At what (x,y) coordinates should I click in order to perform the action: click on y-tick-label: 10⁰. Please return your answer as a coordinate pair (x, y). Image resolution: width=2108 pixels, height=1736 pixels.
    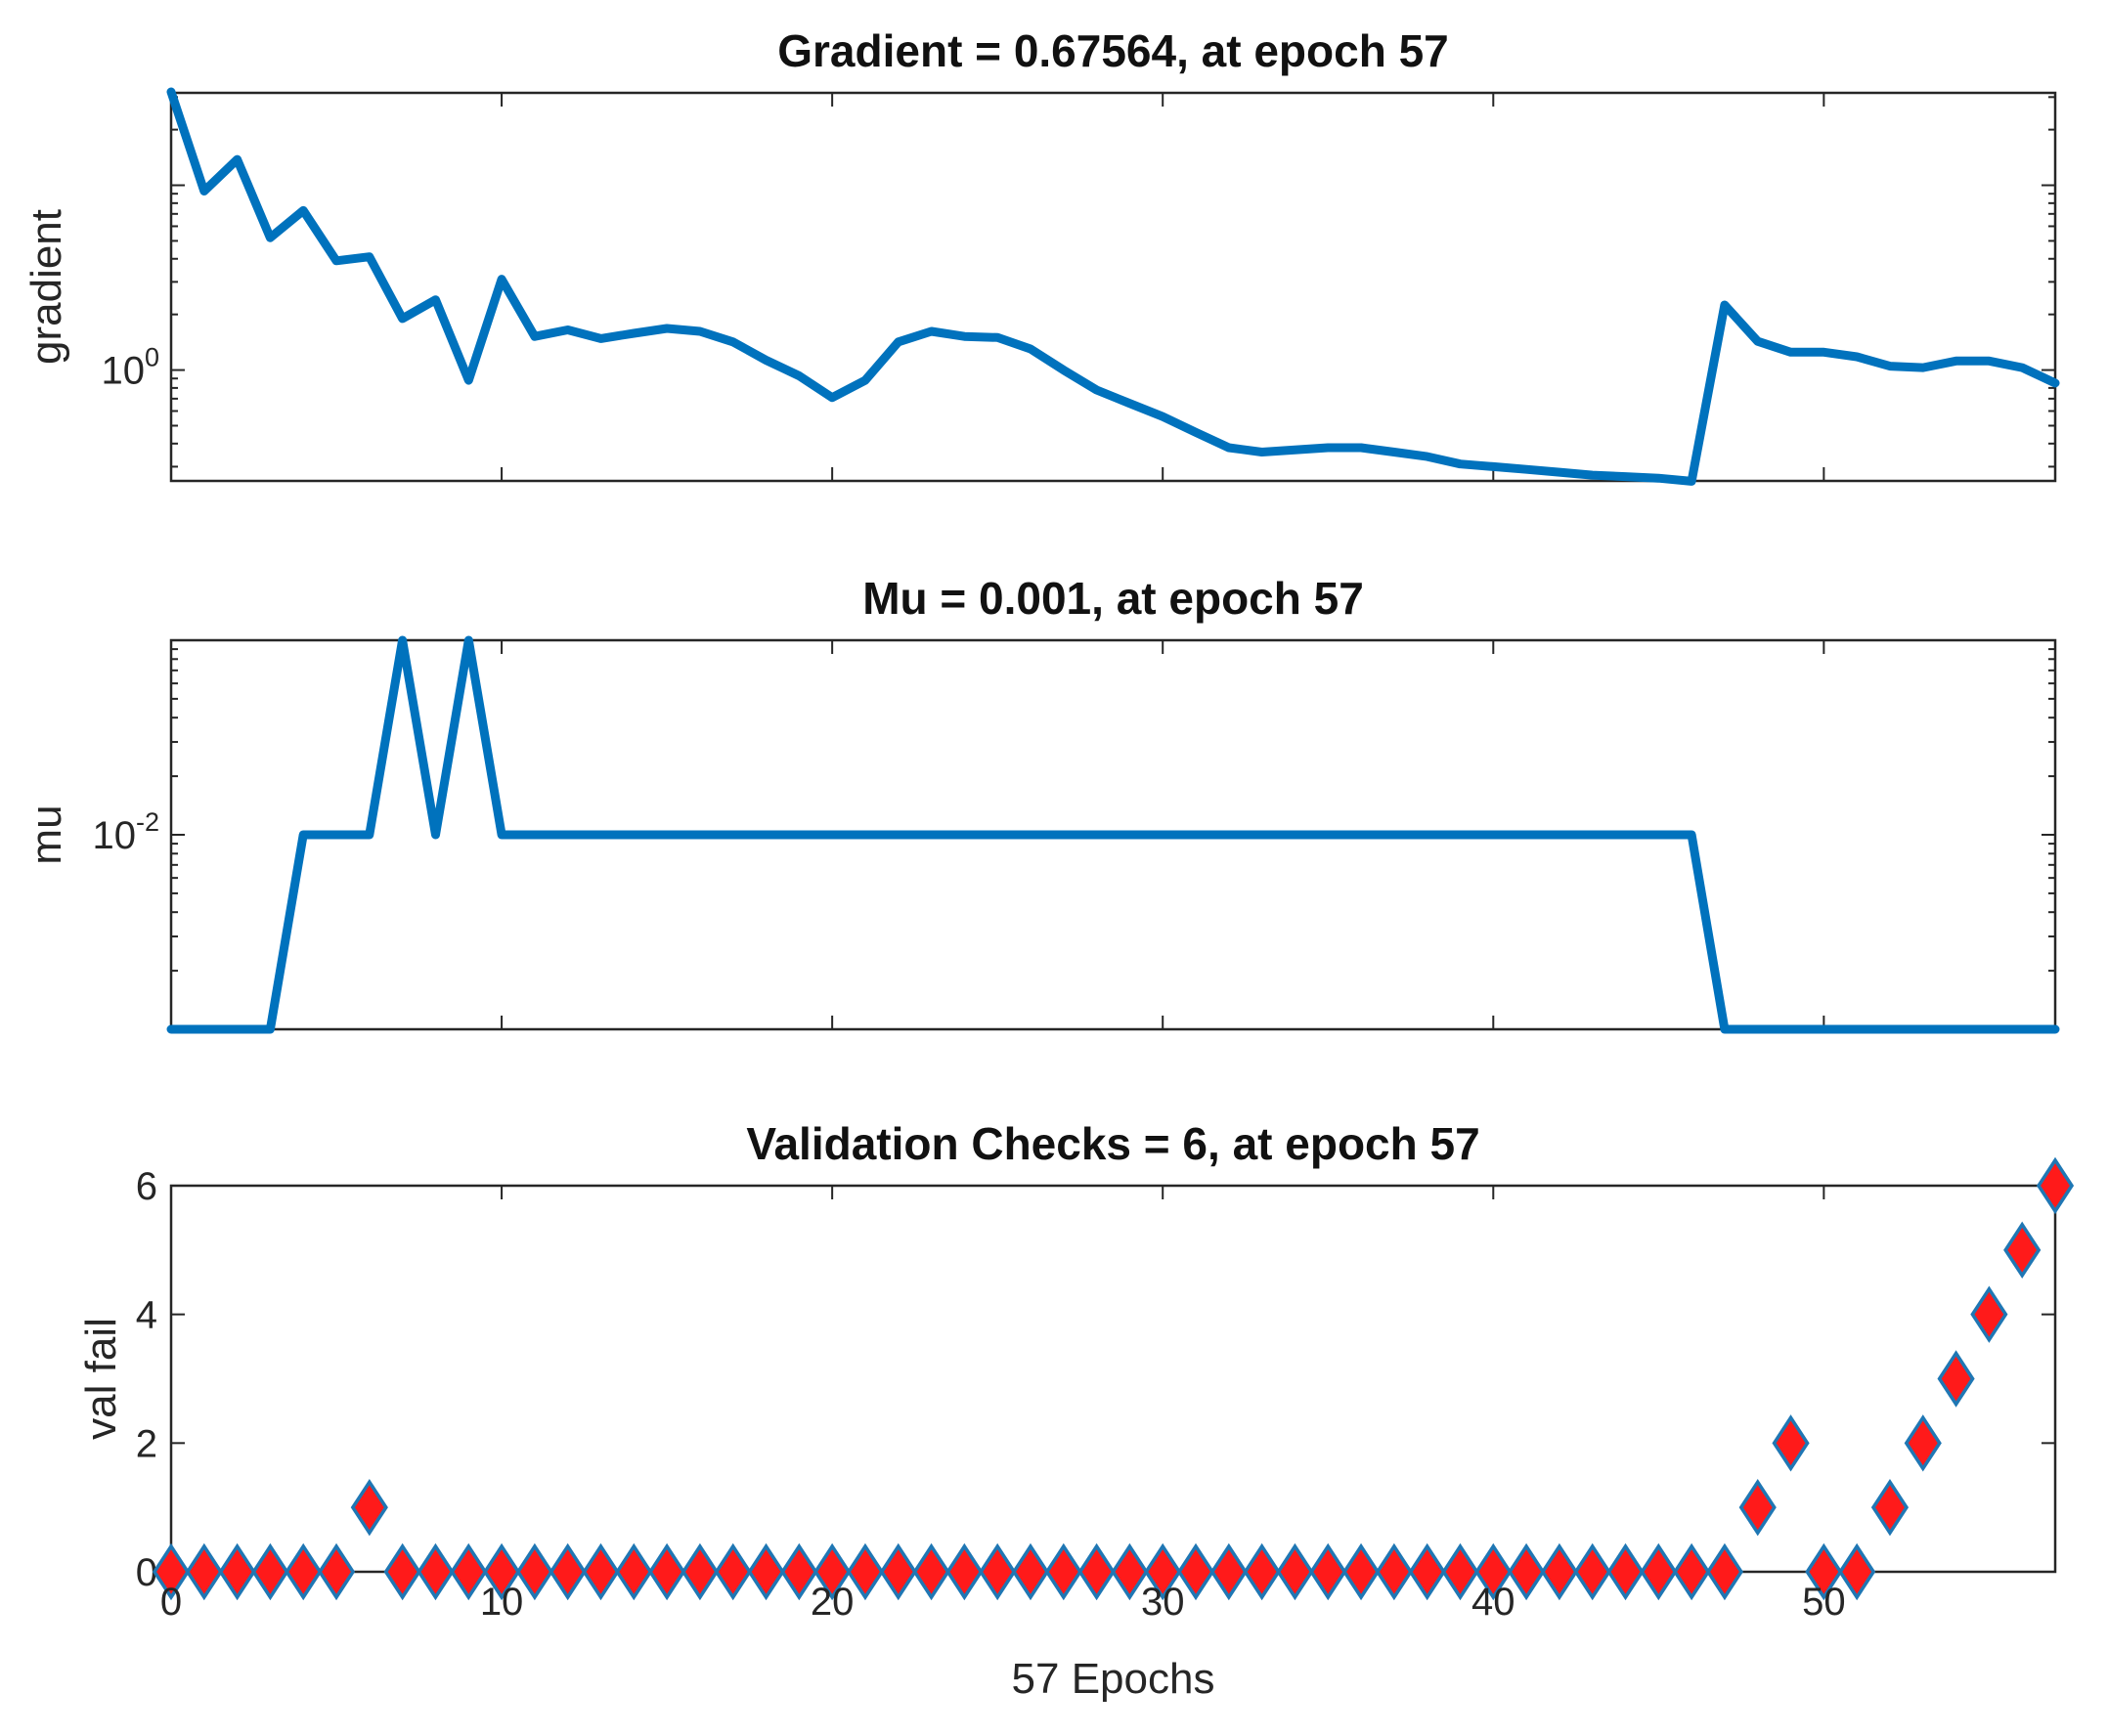
    Looking at the image, I should click on (130, 368).